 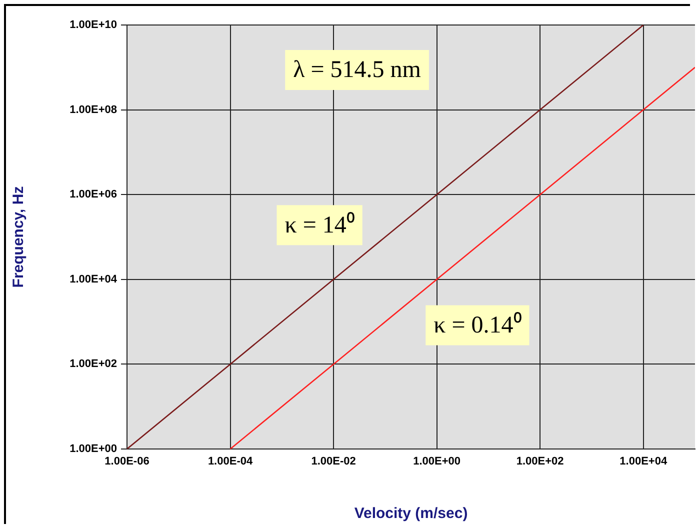 What do you see at coordinates (231, 462) in the screenshot?
I see `x-tick-label: 1.00E-04` at bounding box center [231, 462].